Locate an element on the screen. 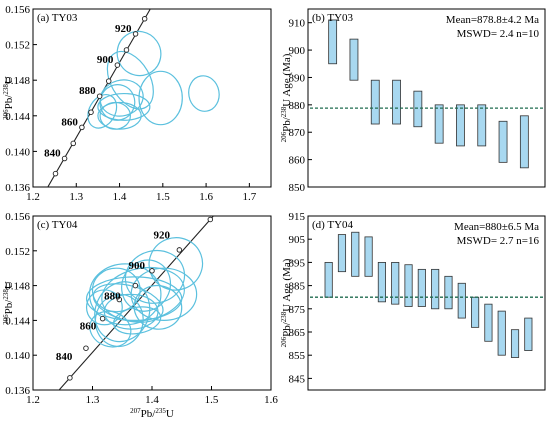  y-tick-label: 910 is located at coordinates (297, 24).